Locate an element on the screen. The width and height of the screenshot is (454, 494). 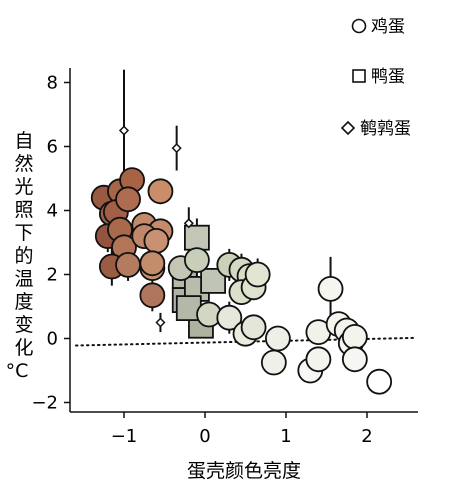
y-tick-label: 8 is located at coordinates (52, 83).